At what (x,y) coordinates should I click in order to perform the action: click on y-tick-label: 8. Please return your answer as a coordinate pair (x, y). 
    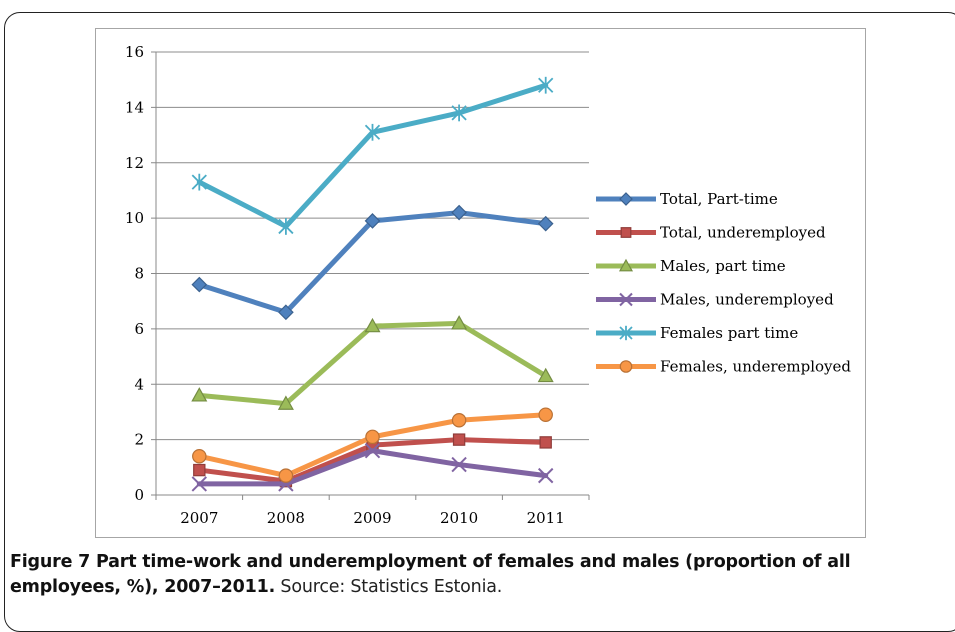
    Looking at the image, I should click on (139, 274).